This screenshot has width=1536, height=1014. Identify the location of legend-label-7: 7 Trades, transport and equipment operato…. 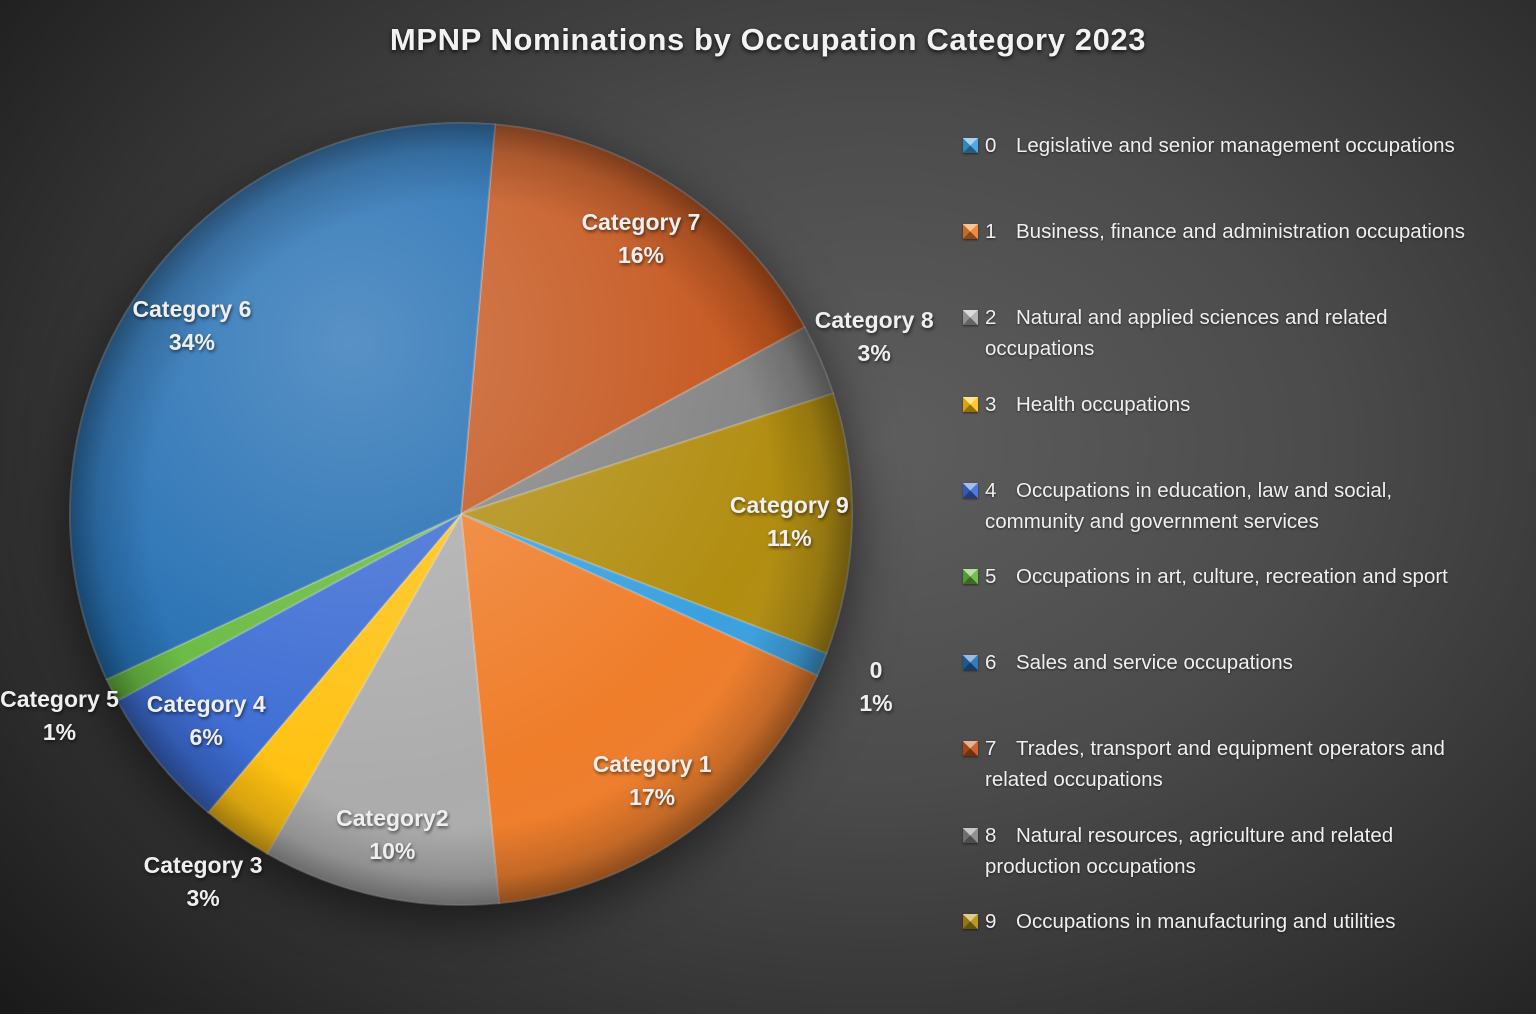
(1215, 764).